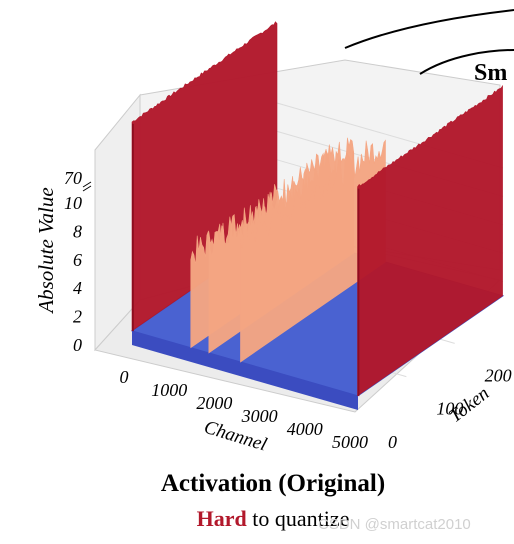  Describe the element at coordinates (350, 442) in the screenshot. I see `x-tick-label: 5000` at that location.